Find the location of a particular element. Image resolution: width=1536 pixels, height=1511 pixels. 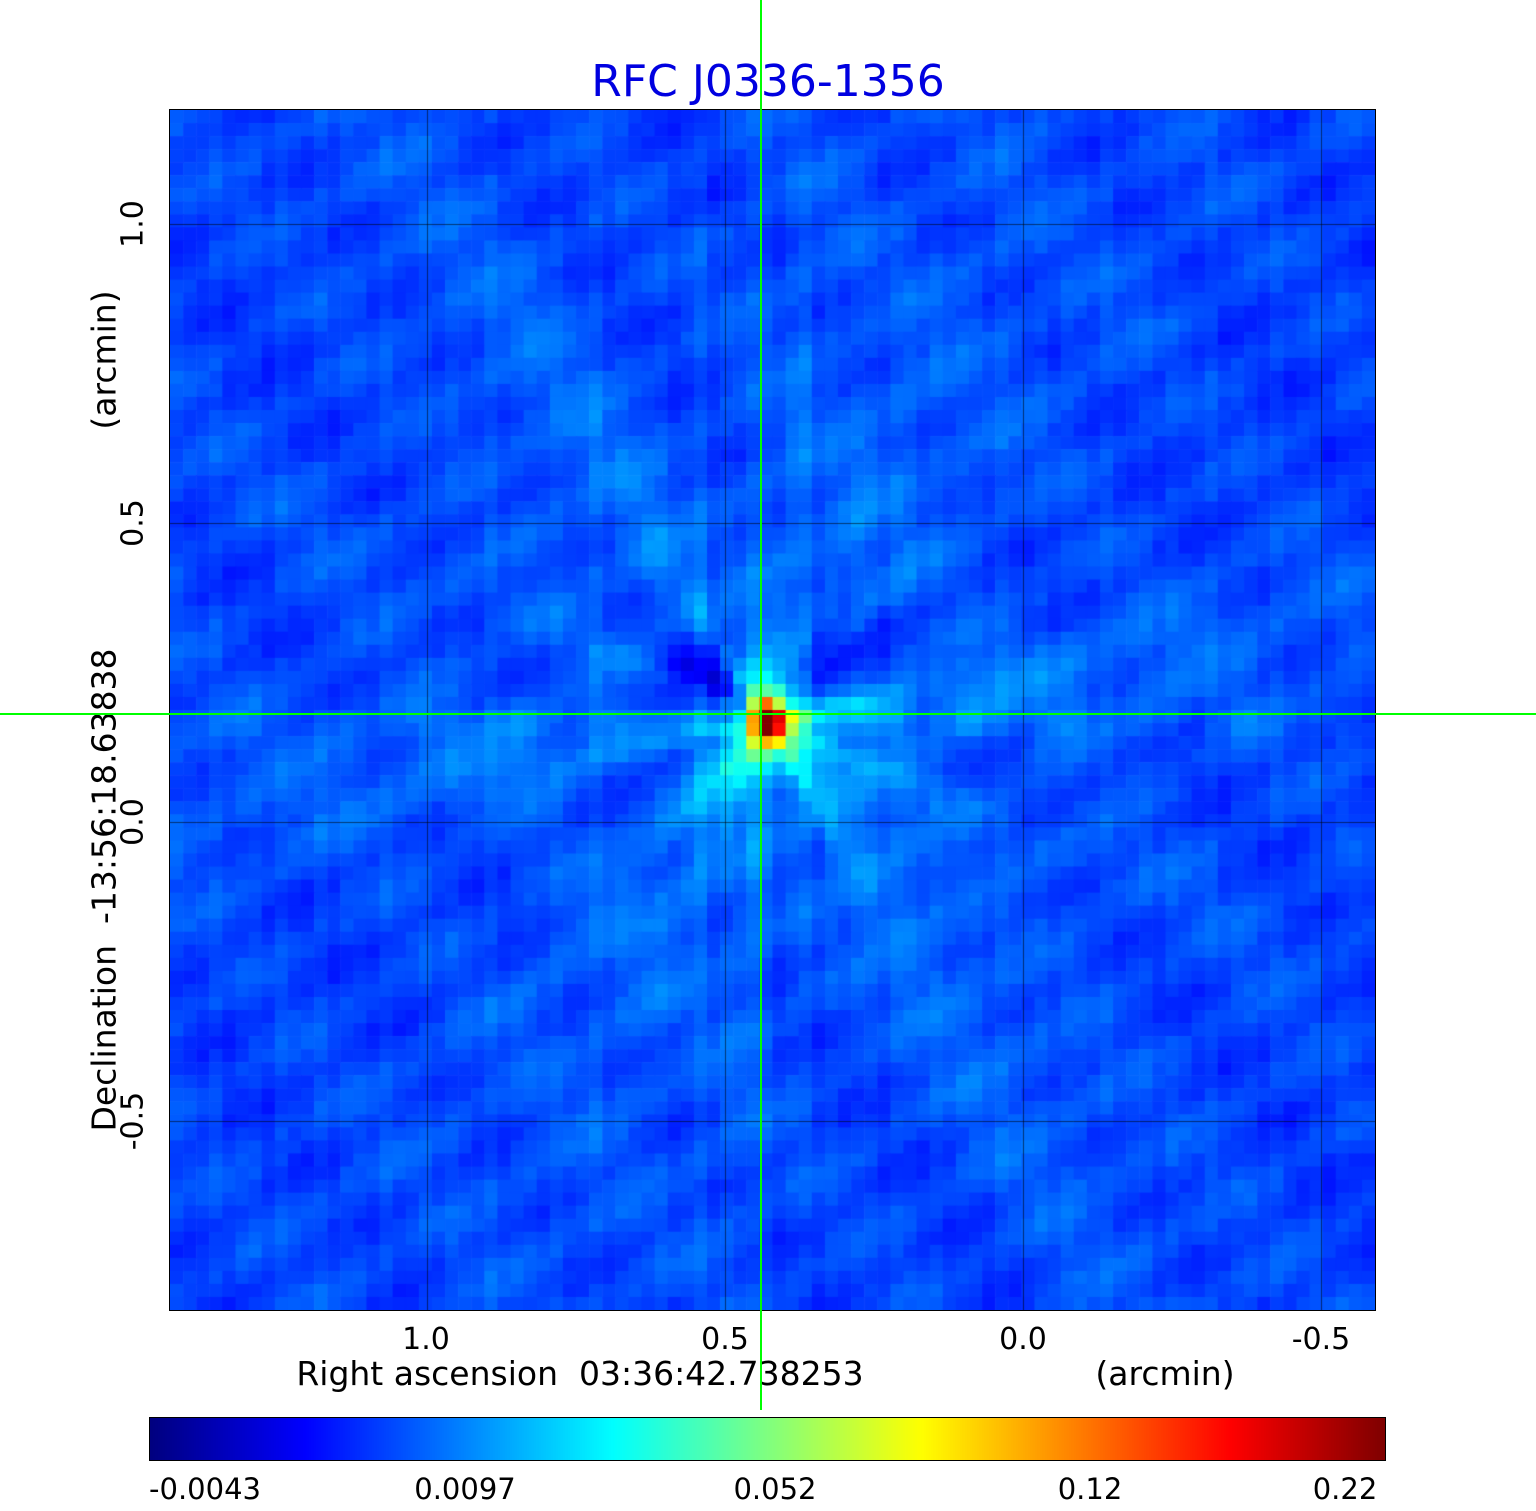

x-axis-unit: (arcmin) is located at coordinates (1165, 1373).